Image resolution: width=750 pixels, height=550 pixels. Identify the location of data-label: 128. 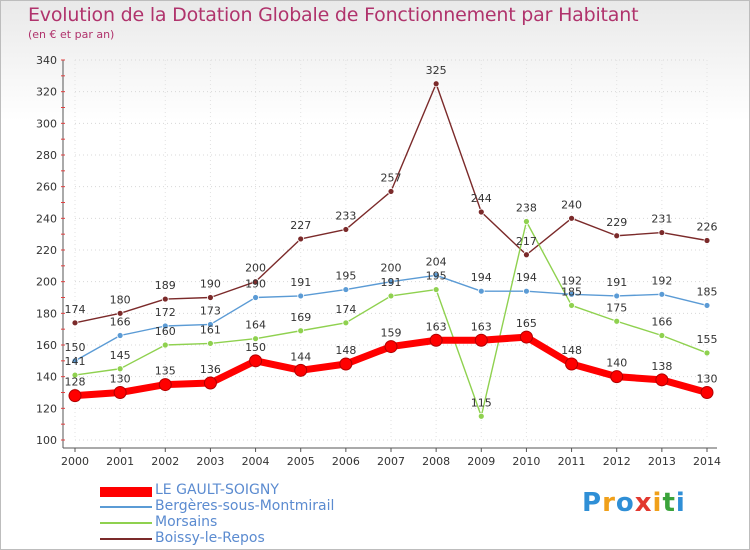
(75, 382).